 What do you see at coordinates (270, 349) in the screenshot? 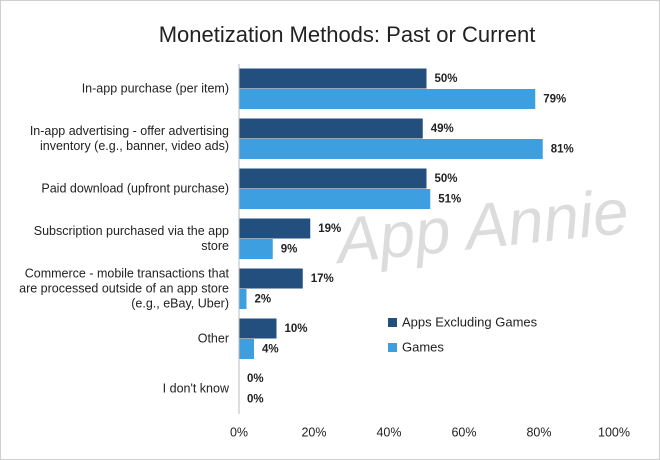
I see `value-label: 4%` at bounding box center [270, 349].